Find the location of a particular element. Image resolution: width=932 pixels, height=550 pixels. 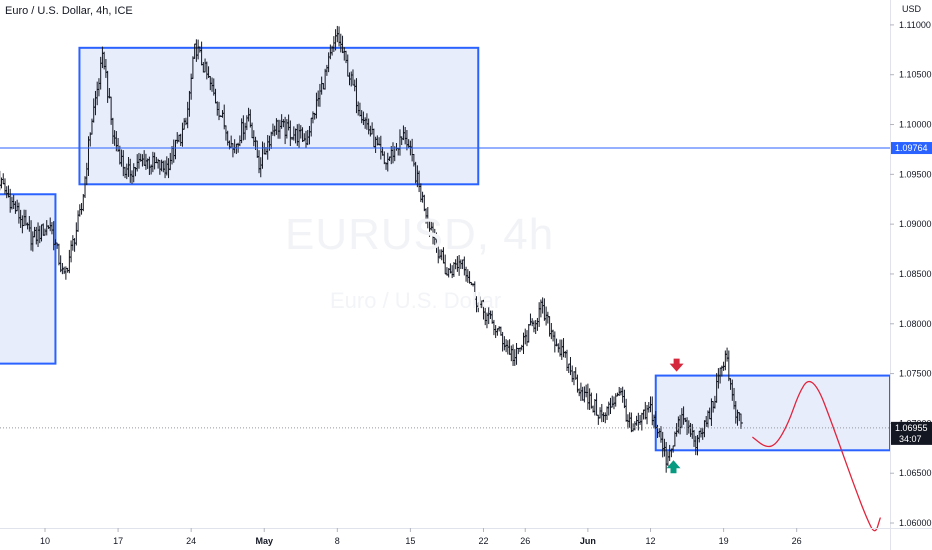

y-tick-label: 1.07500 is located at coordinates (915, 374).